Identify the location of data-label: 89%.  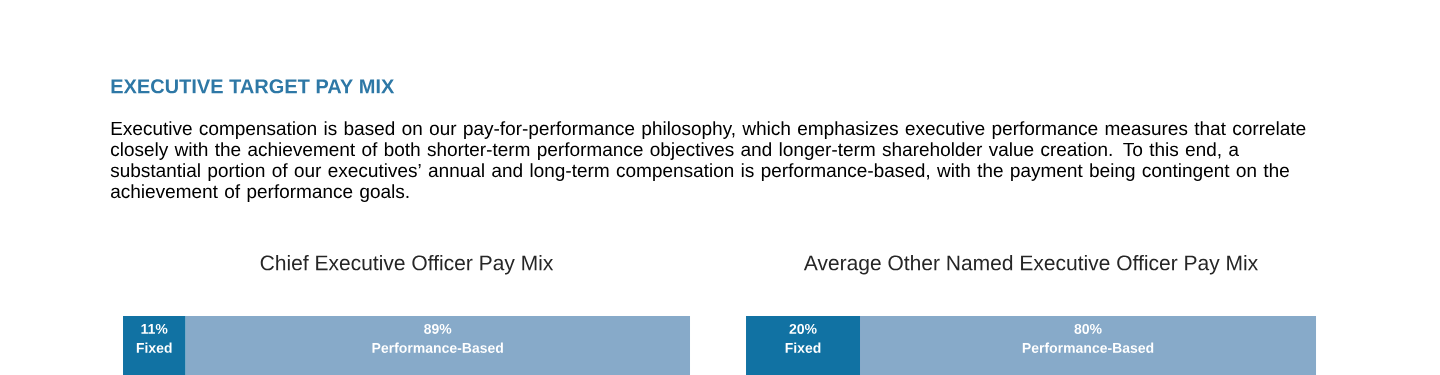
(438, 328).